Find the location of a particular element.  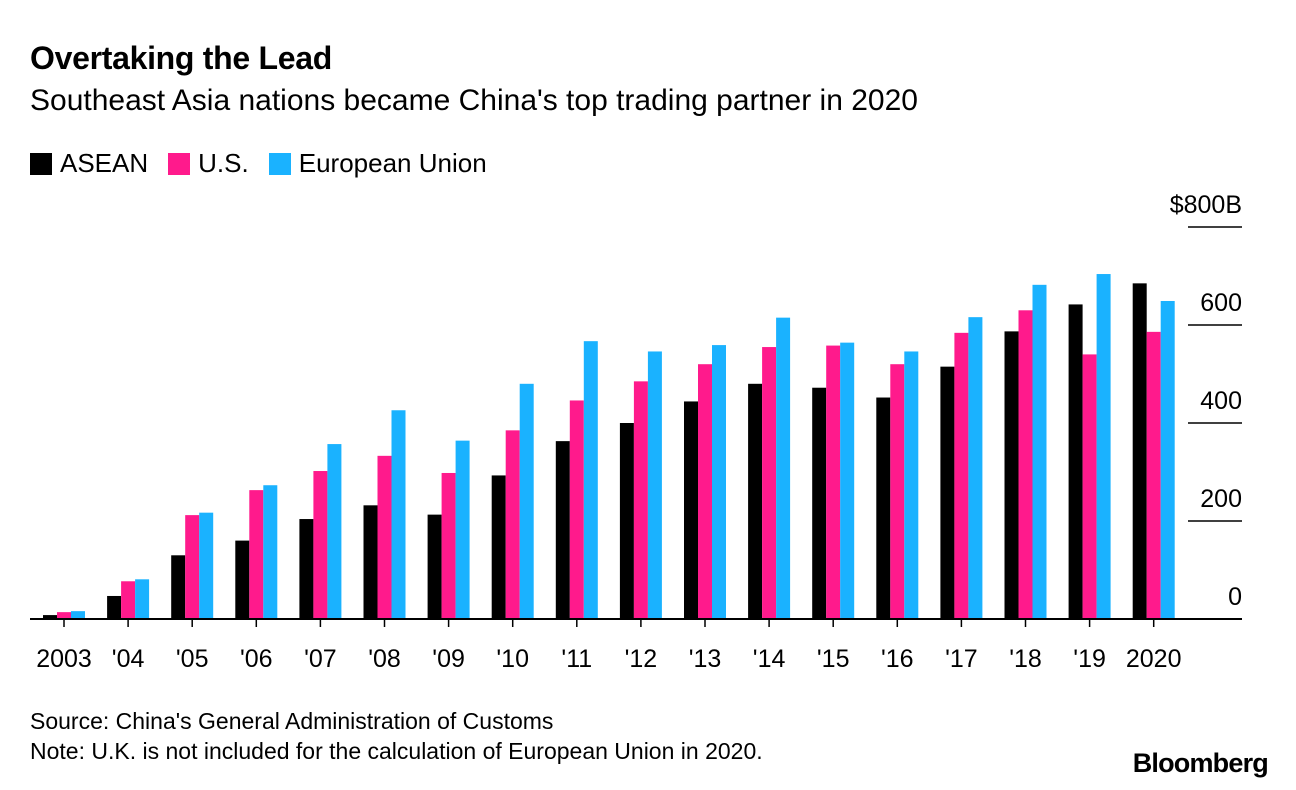

legend-label-eu: European Union is located at coordinates (392, 163).